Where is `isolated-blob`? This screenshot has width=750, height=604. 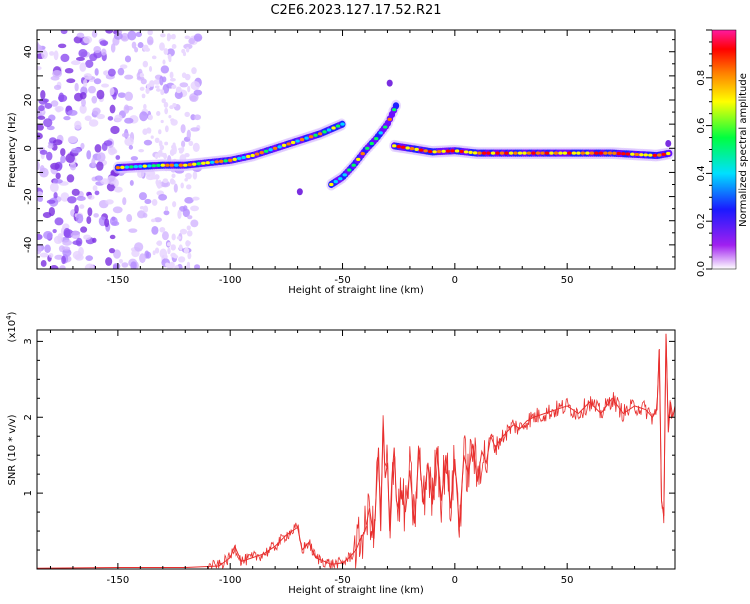 isolated-blob is located at coordinates (668, 143).